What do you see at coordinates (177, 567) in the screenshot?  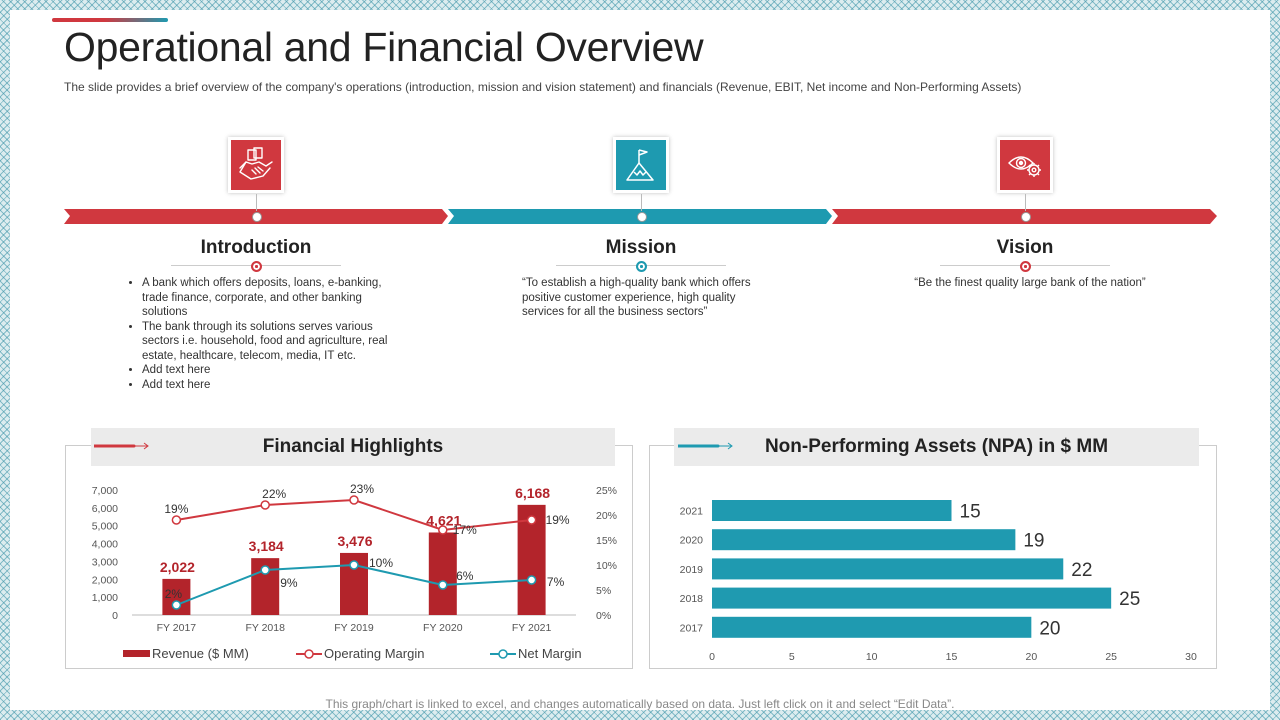 I see `revenue-data-label: 2,022` at bounding box center [177, 567].